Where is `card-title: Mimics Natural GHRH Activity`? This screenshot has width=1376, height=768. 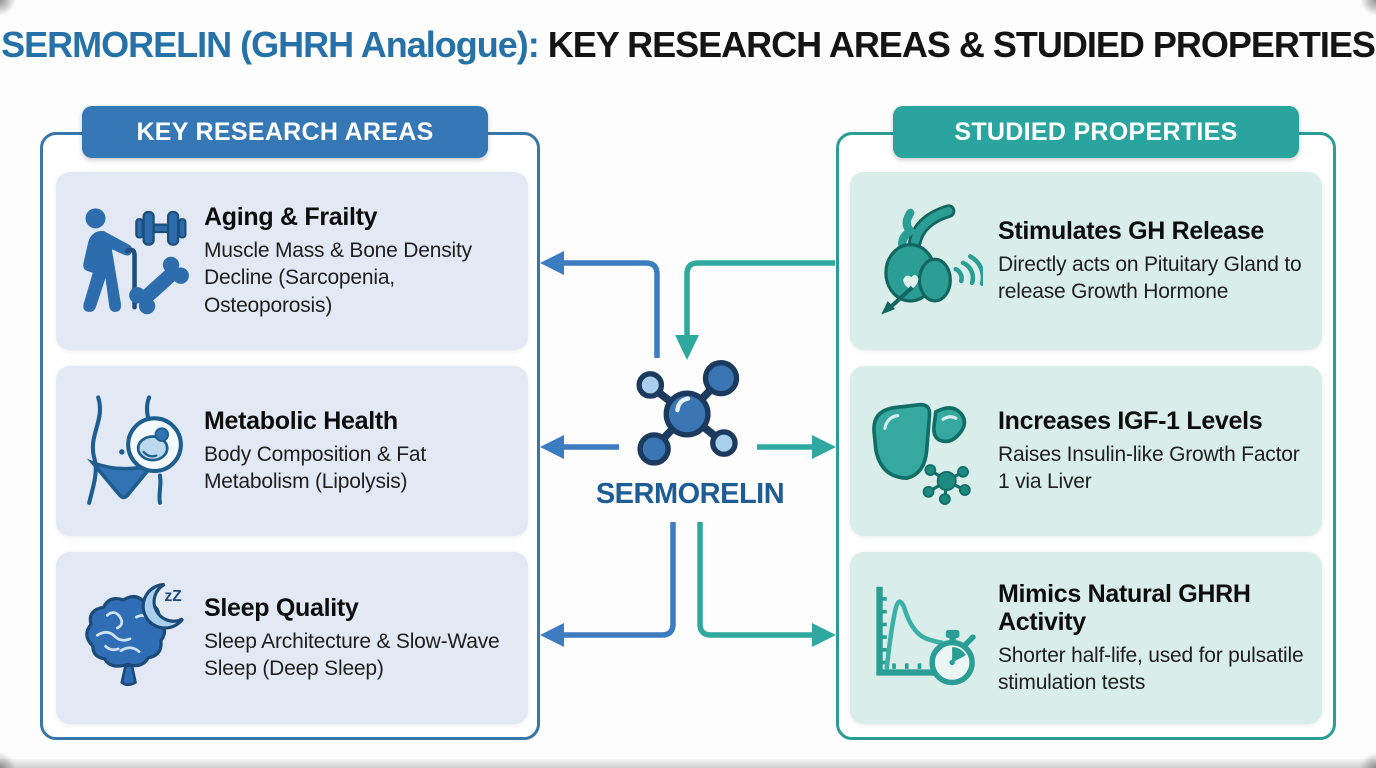
card-title: Mimics Natural GHRH Activity is located at coordinates (1124, 607).